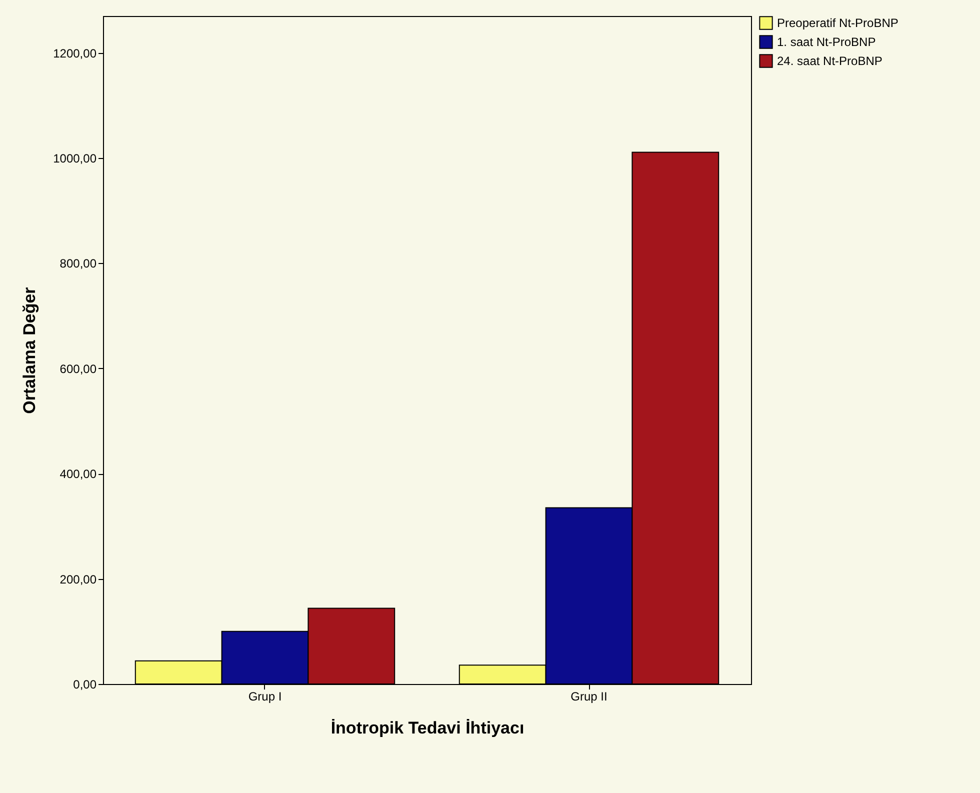  What do you see at coordinates (829, 61) in the screenshot?
I see `legend-label: 24. saat Nt-ProBNP` at bounding box center [829, 61].